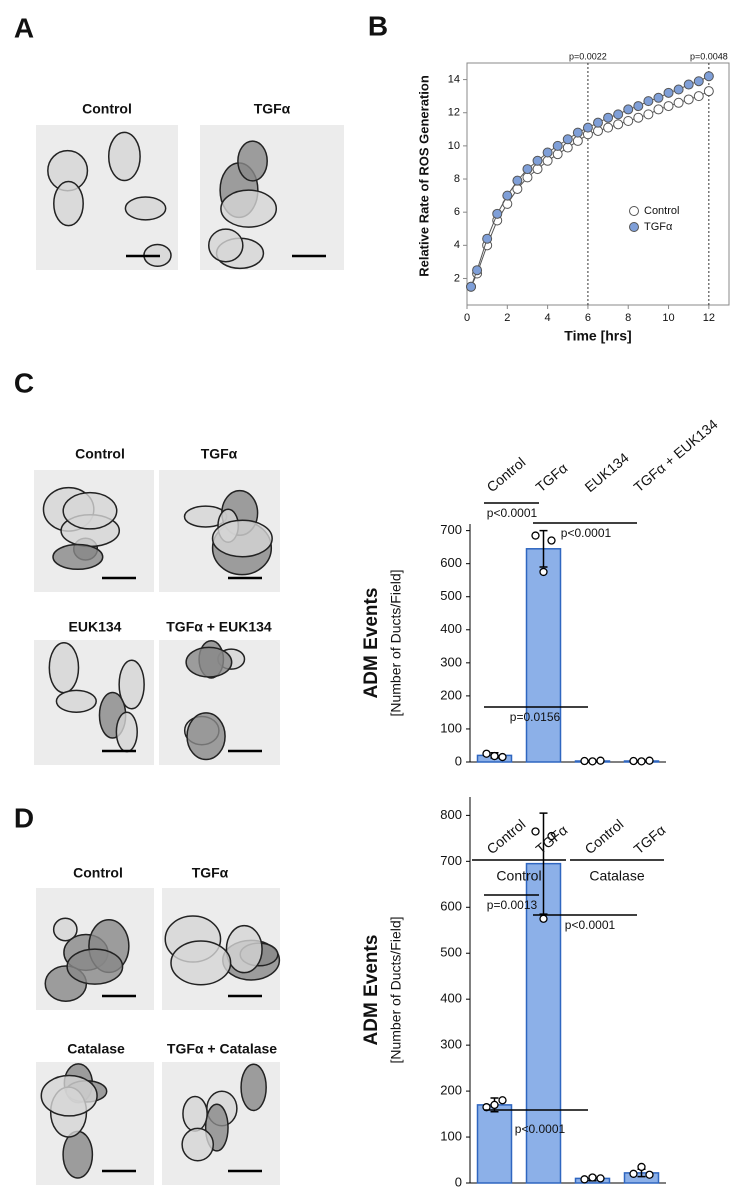  I want to click on y-tick-label: 400, so click(451, 628).